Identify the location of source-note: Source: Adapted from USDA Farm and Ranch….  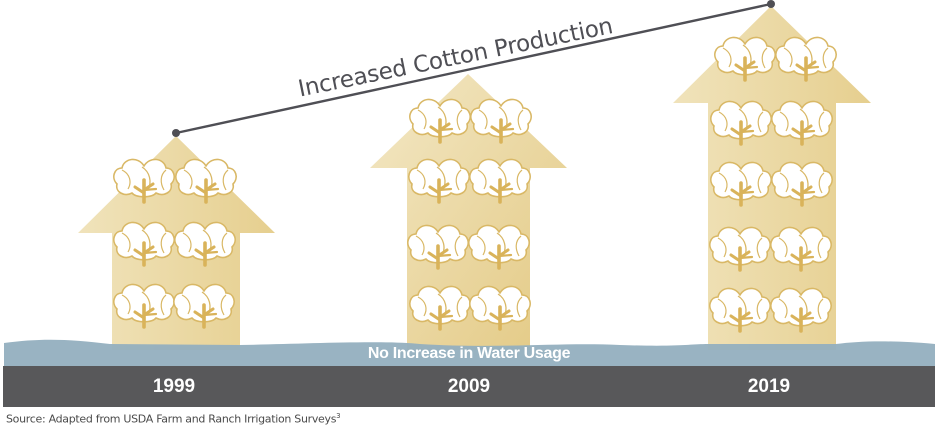
(173, 419).